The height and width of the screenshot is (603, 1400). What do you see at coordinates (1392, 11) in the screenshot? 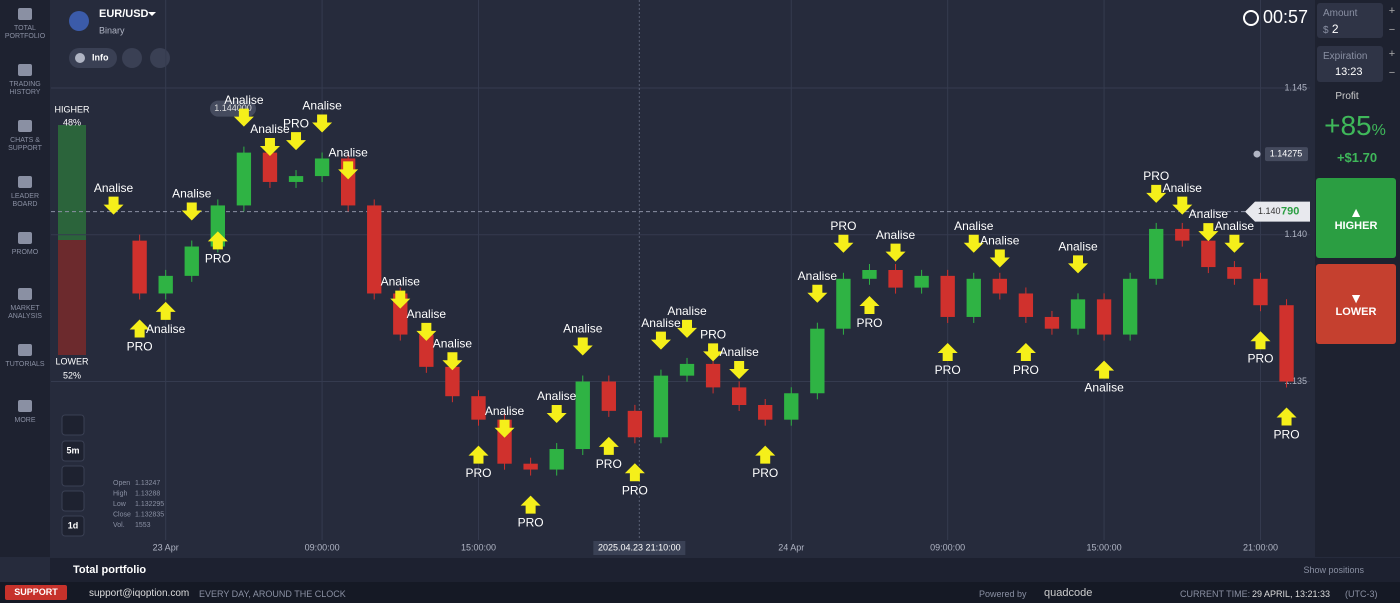
I see `amount-plus: +` at bounding box center [1392, 11].